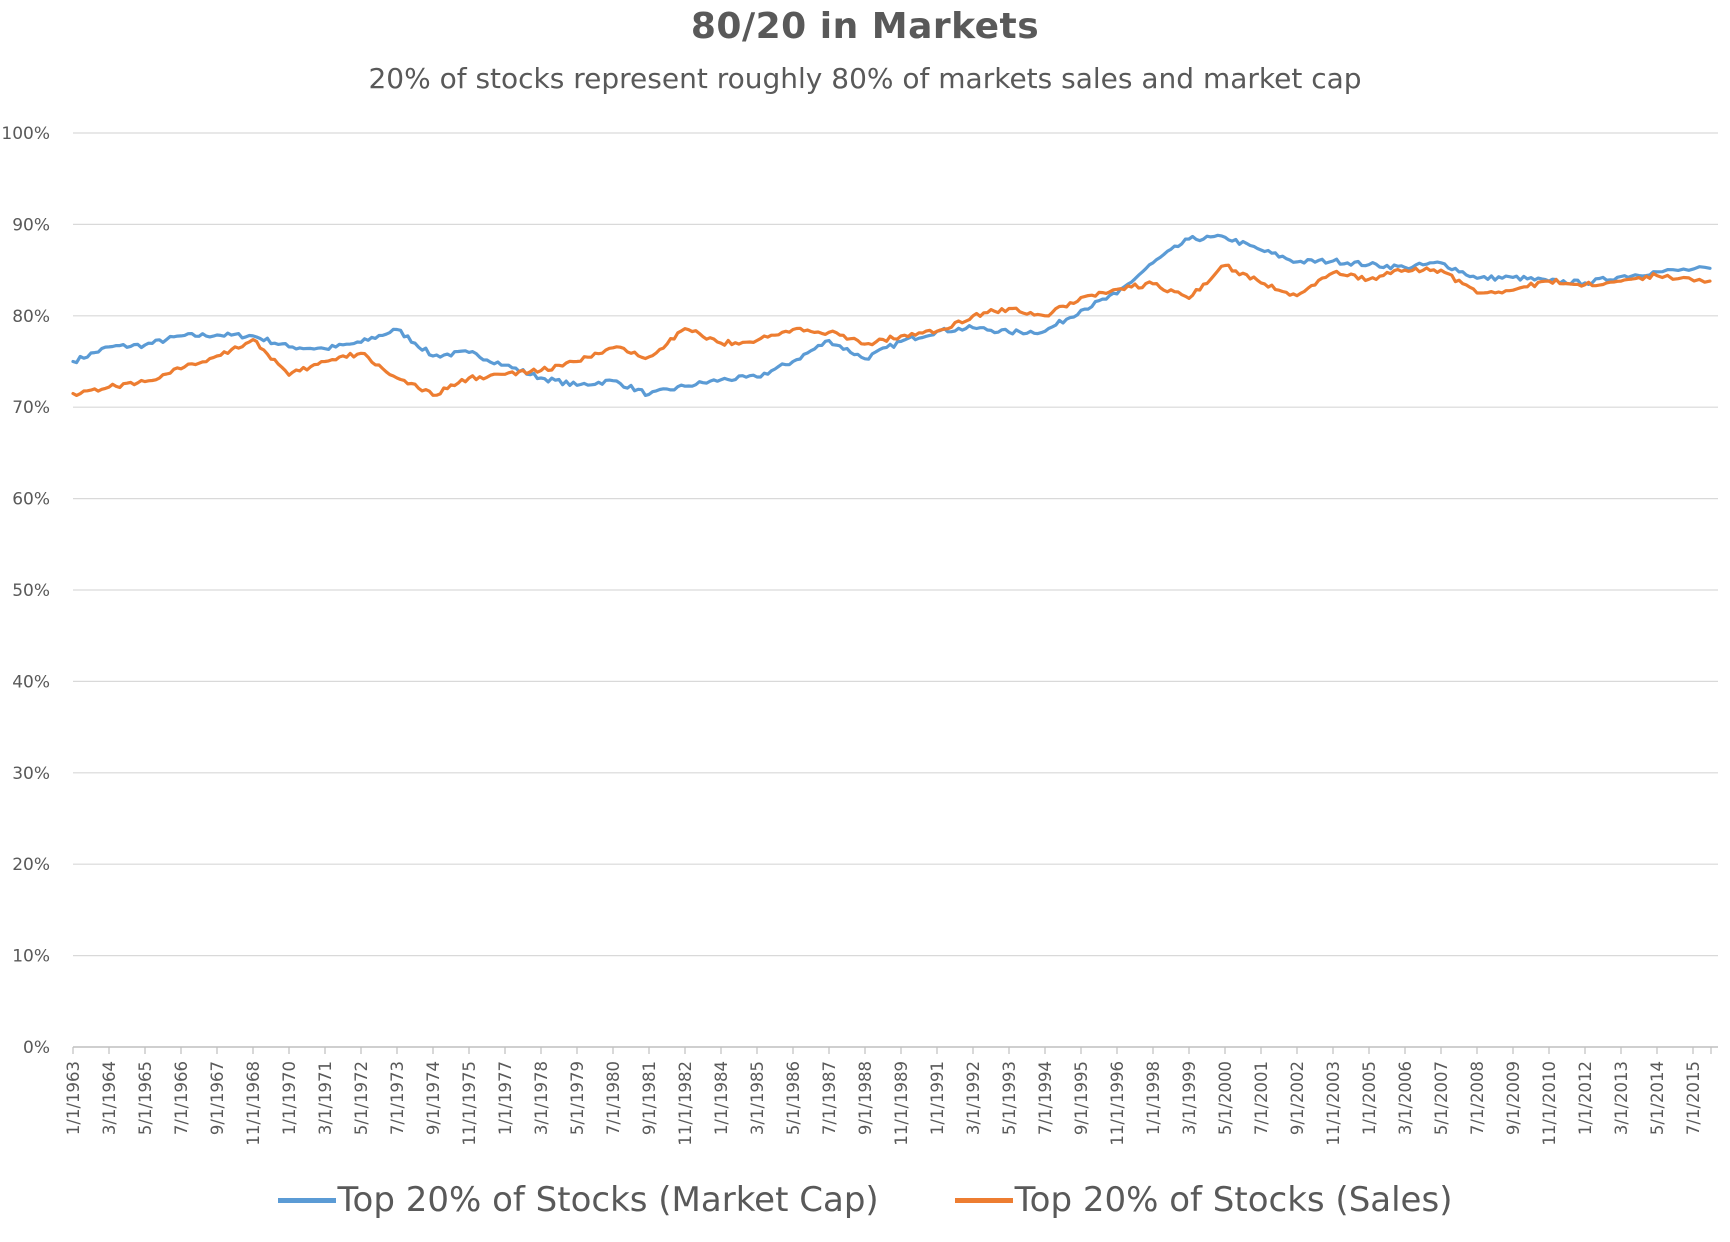  Describe the element at coordinates (1045, 1098) in the screenshot. I see `x-tick-label: 7/1/1994` at that location.